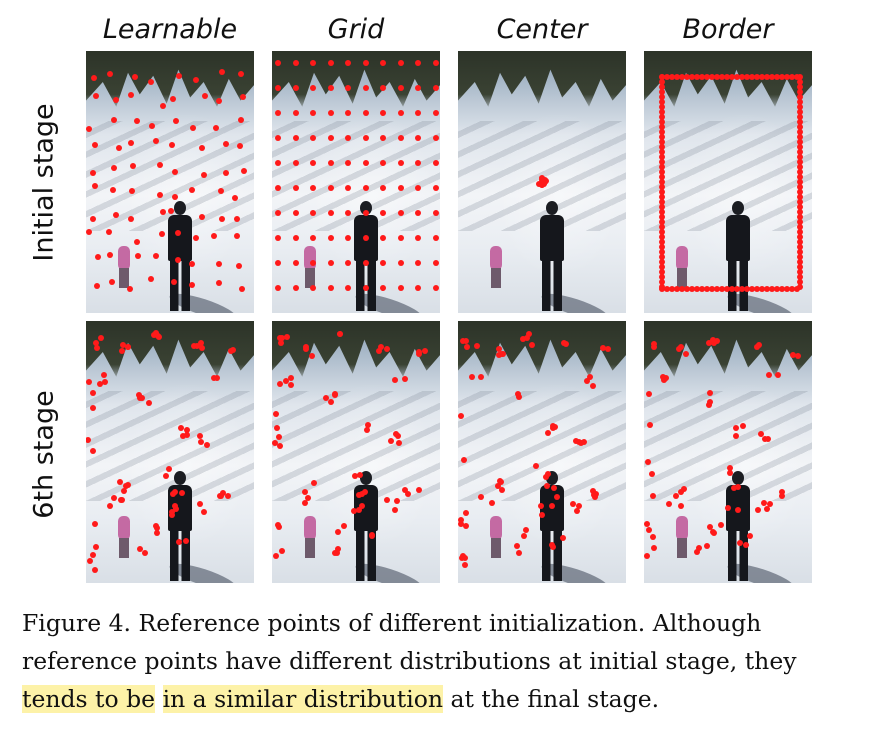 The image size is (878, 740). I want to click on photo-panel-center-initial, so click(542, 182).